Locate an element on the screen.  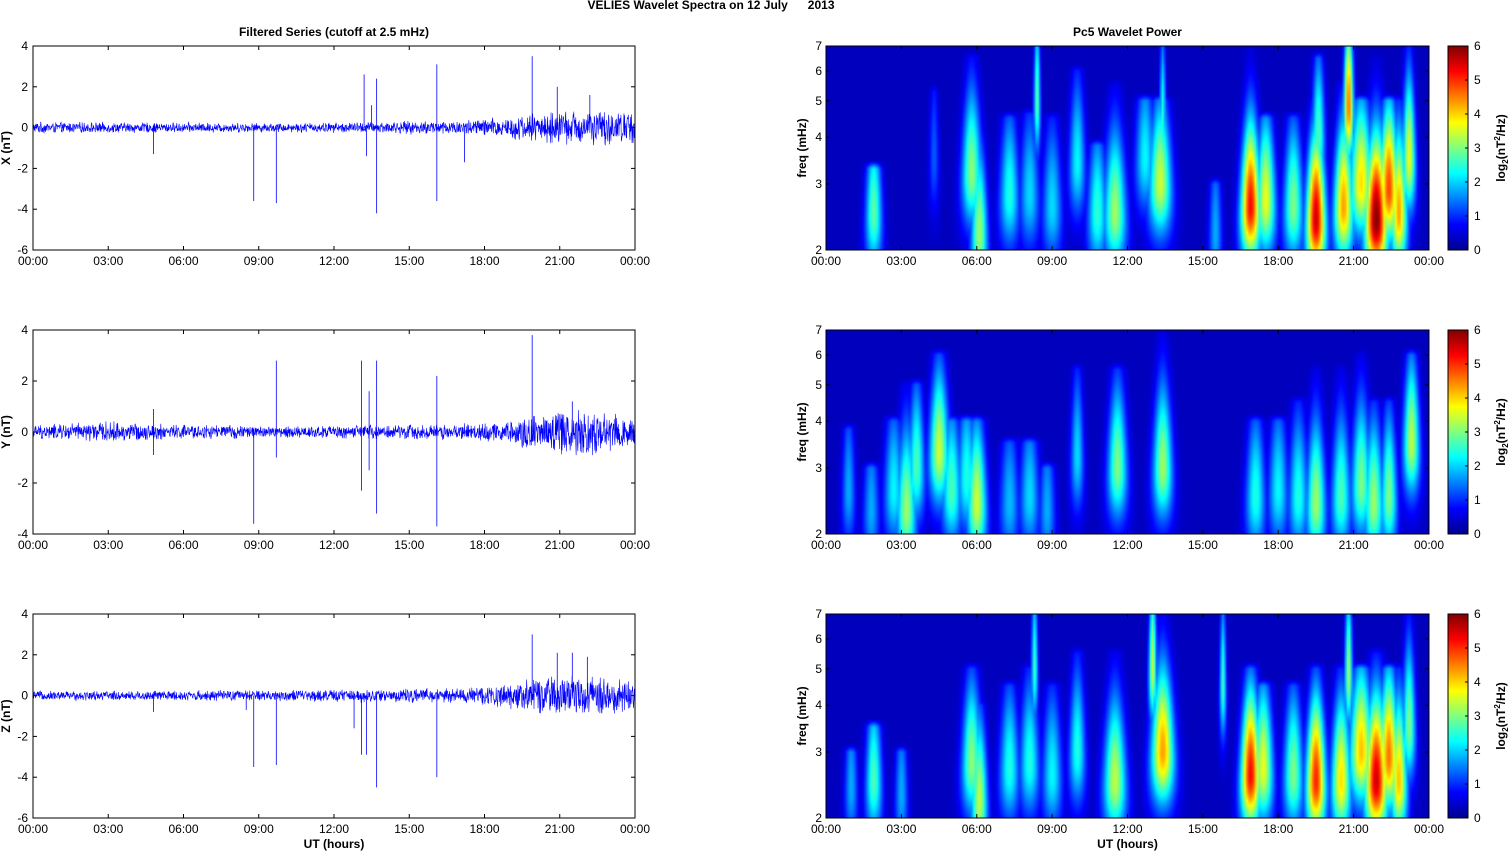
y-axis-label: X (nT) is located at coordinates (6, 148).